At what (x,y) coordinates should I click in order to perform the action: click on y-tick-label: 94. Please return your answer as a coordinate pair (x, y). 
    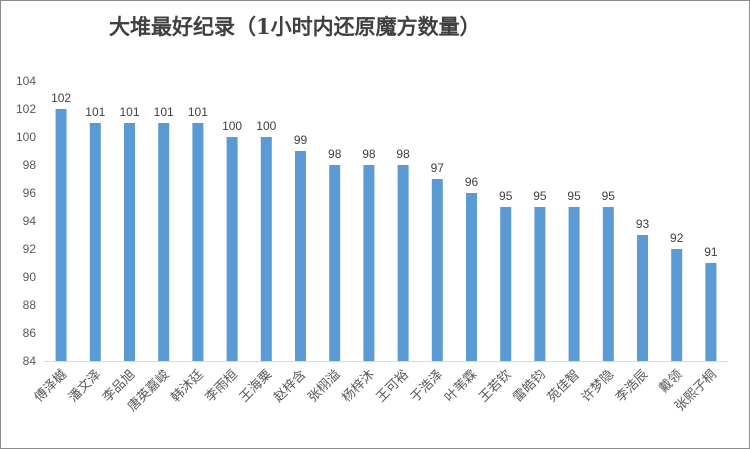
    Looking at the image, I should click on (30, 221).